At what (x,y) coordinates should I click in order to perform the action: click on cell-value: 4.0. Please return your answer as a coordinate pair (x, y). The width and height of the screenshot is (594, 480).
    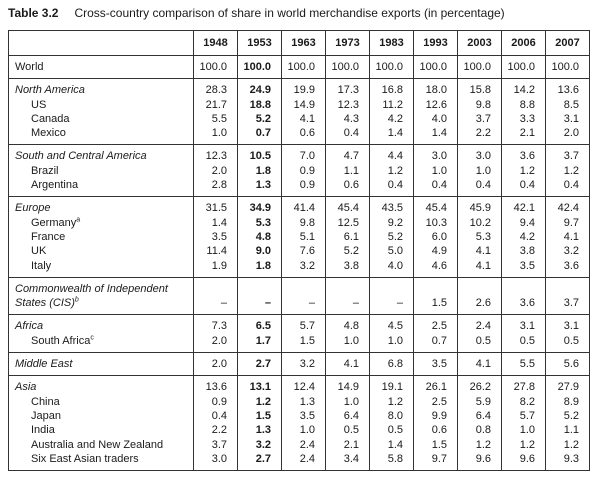
    Looking at the image, I should click on (391, 268).